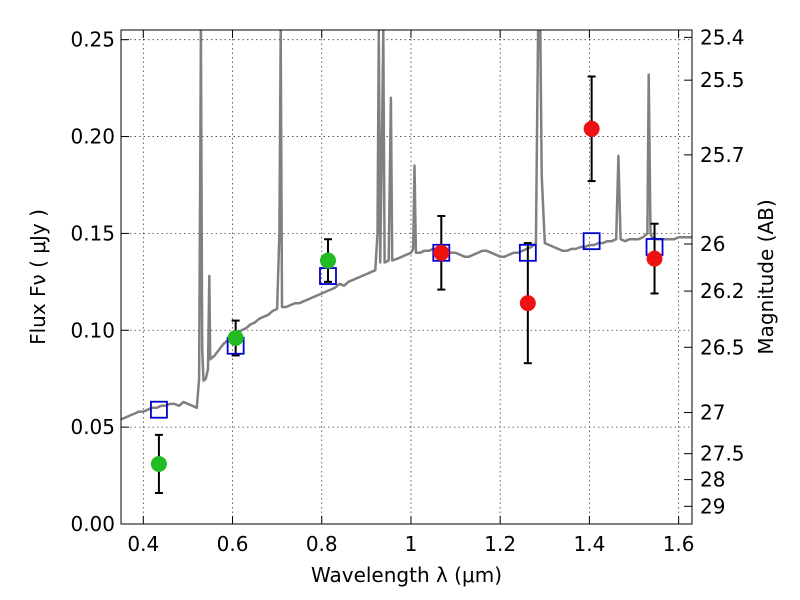 This screenshot has height=600, width=800. What do you see at coordinates (143, 544) in the screenshot?
I see `x-tick-label: 0.4` at bounding box center [143, 544].